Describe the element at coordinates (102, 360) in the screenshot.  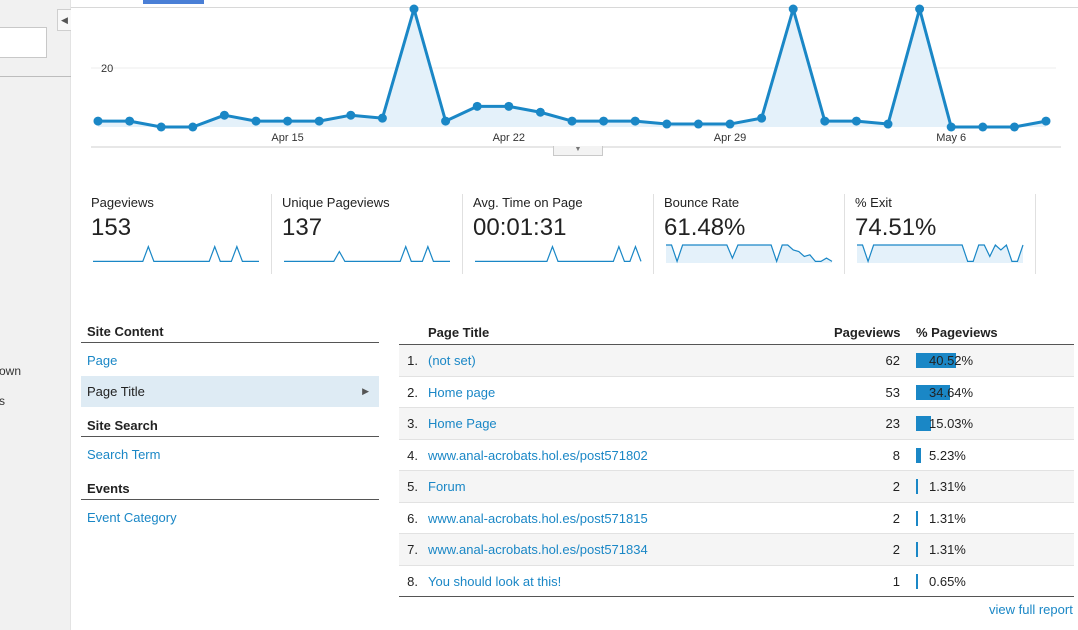
I see `nav-item-page: Page` at that location.